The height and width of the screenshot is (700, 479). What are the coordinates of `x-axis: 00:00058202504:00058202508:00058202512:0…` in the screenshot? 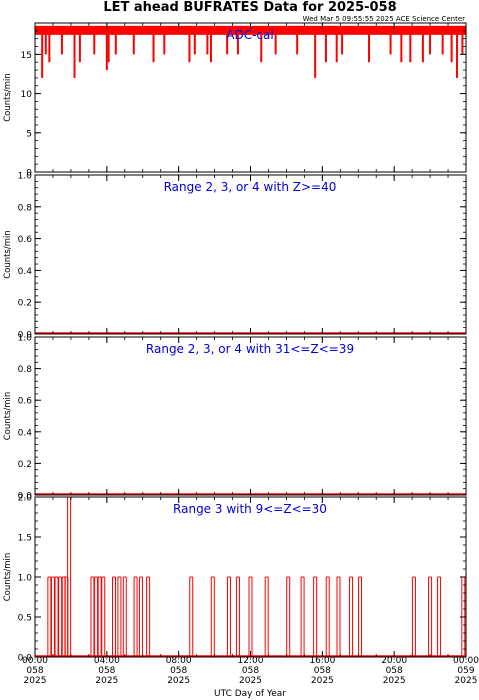 It's located at (250, 671).